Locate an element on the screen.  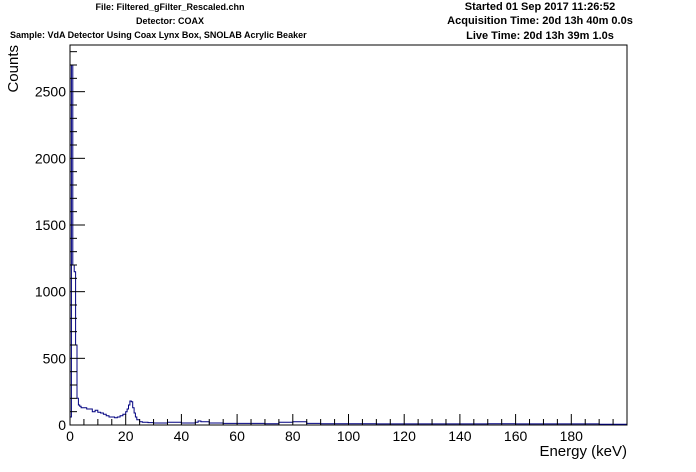
x-tick-label: 100 is located at coordinates (349, 436).